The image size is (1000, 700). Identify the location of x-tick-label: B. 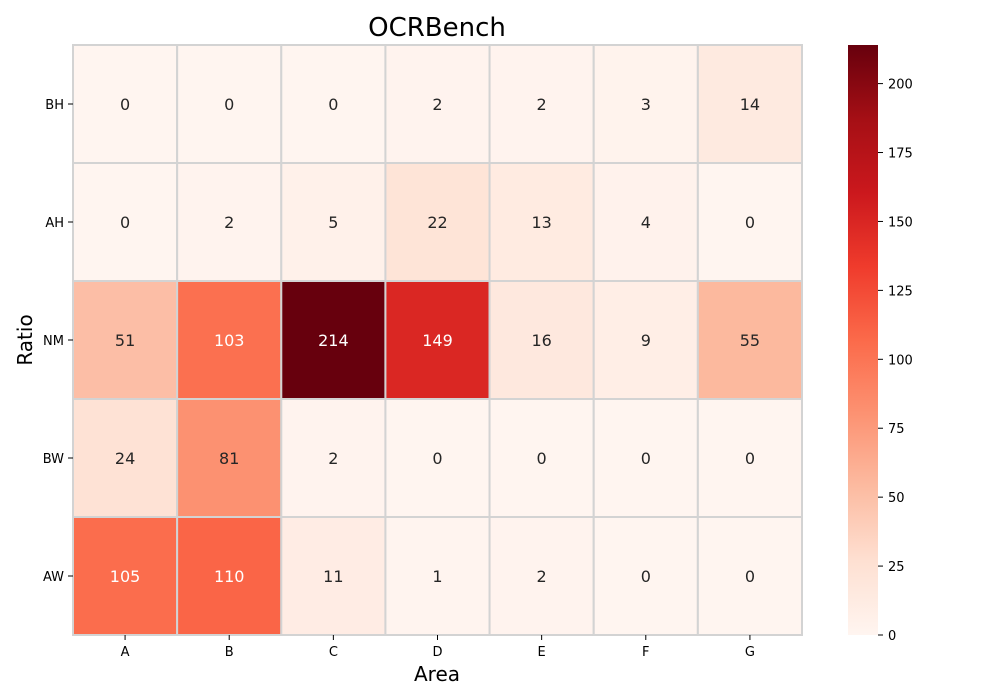
(229, 652).